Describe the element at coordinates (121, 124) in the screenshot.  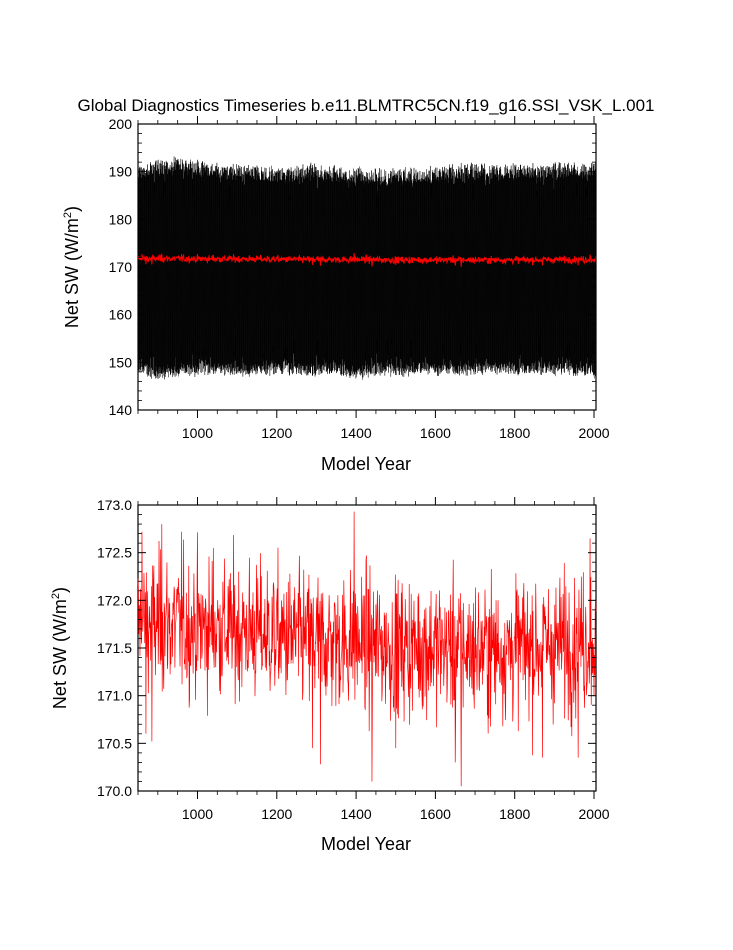
I see `top-ytick-label: 200` at that location.